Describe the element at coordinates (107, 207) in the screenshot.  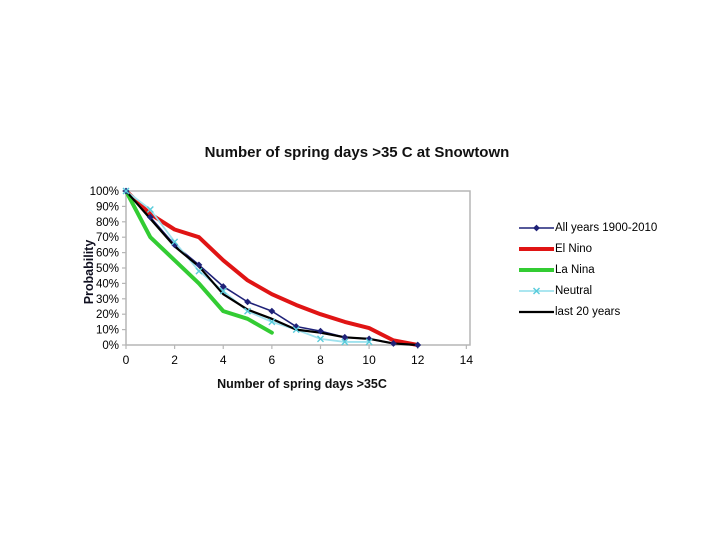
I see `y-tick-label: 90%` at that location.